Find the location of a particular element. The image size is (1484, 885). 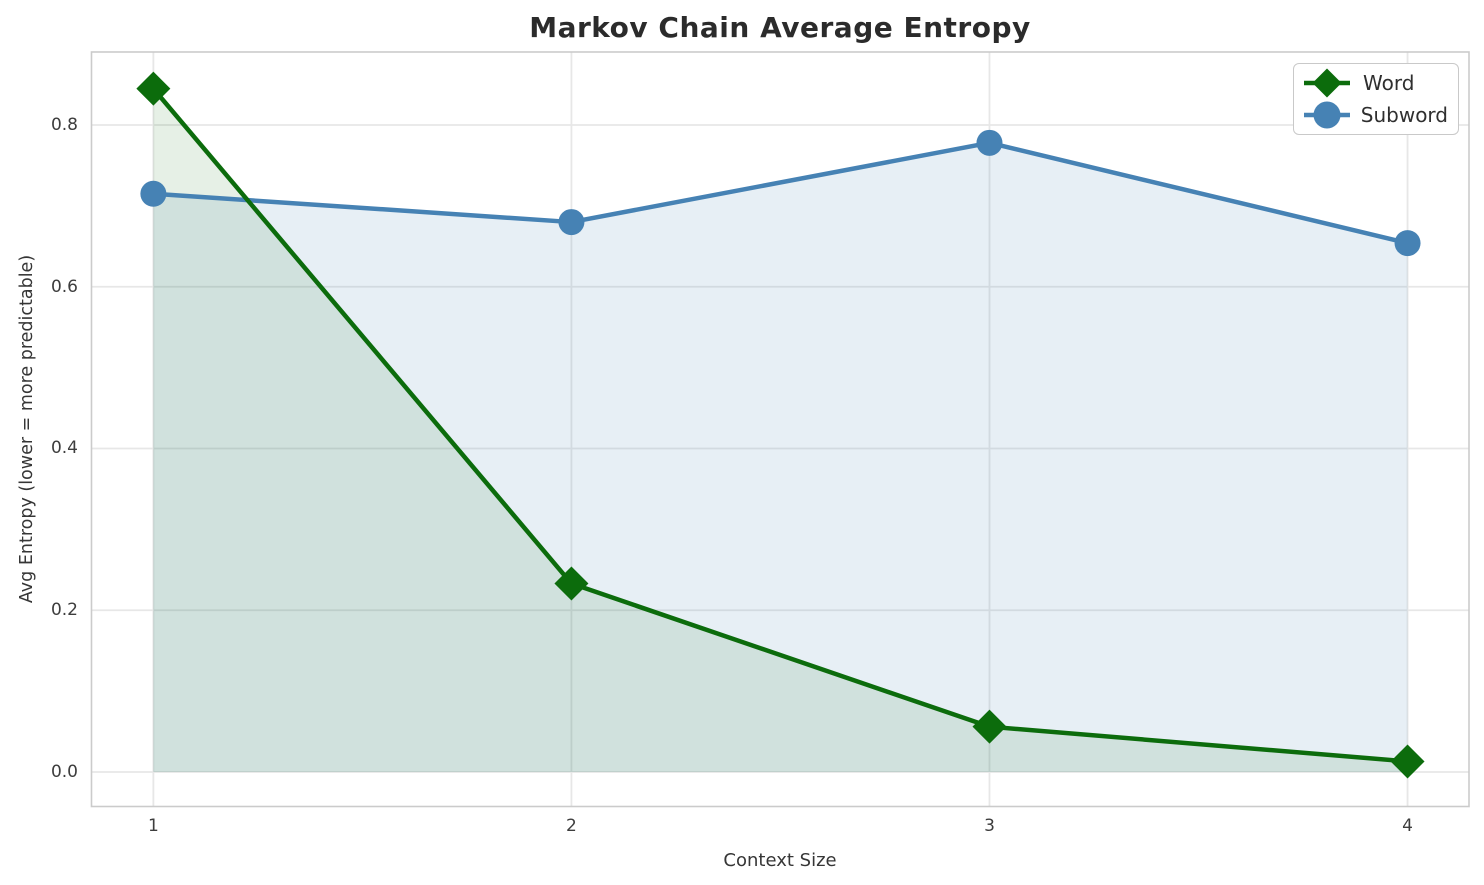

legend-entry-word: Word is located at coordinates (1374, 83).